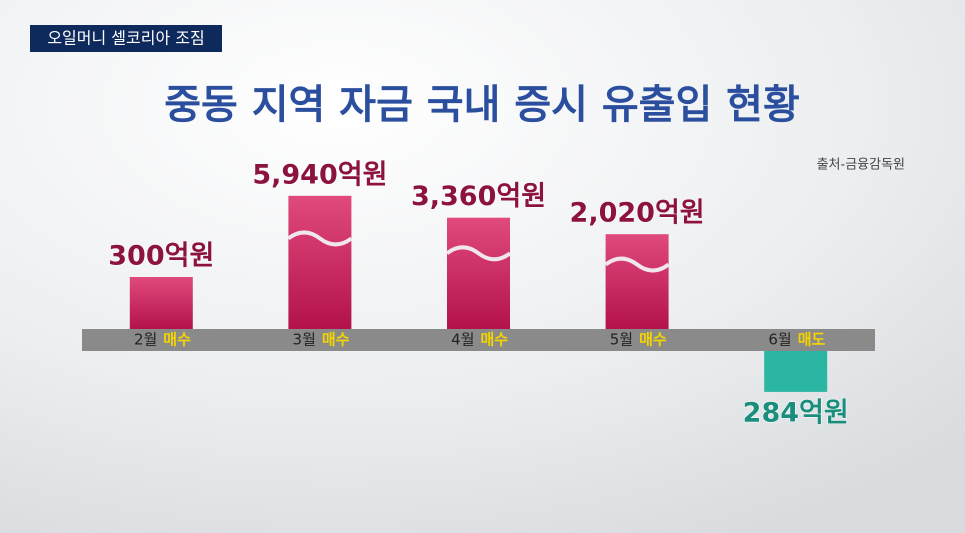  Describe the element at coordinates (304, 340) in the screenshot. I see `x-tick-label: 3월` at that location.